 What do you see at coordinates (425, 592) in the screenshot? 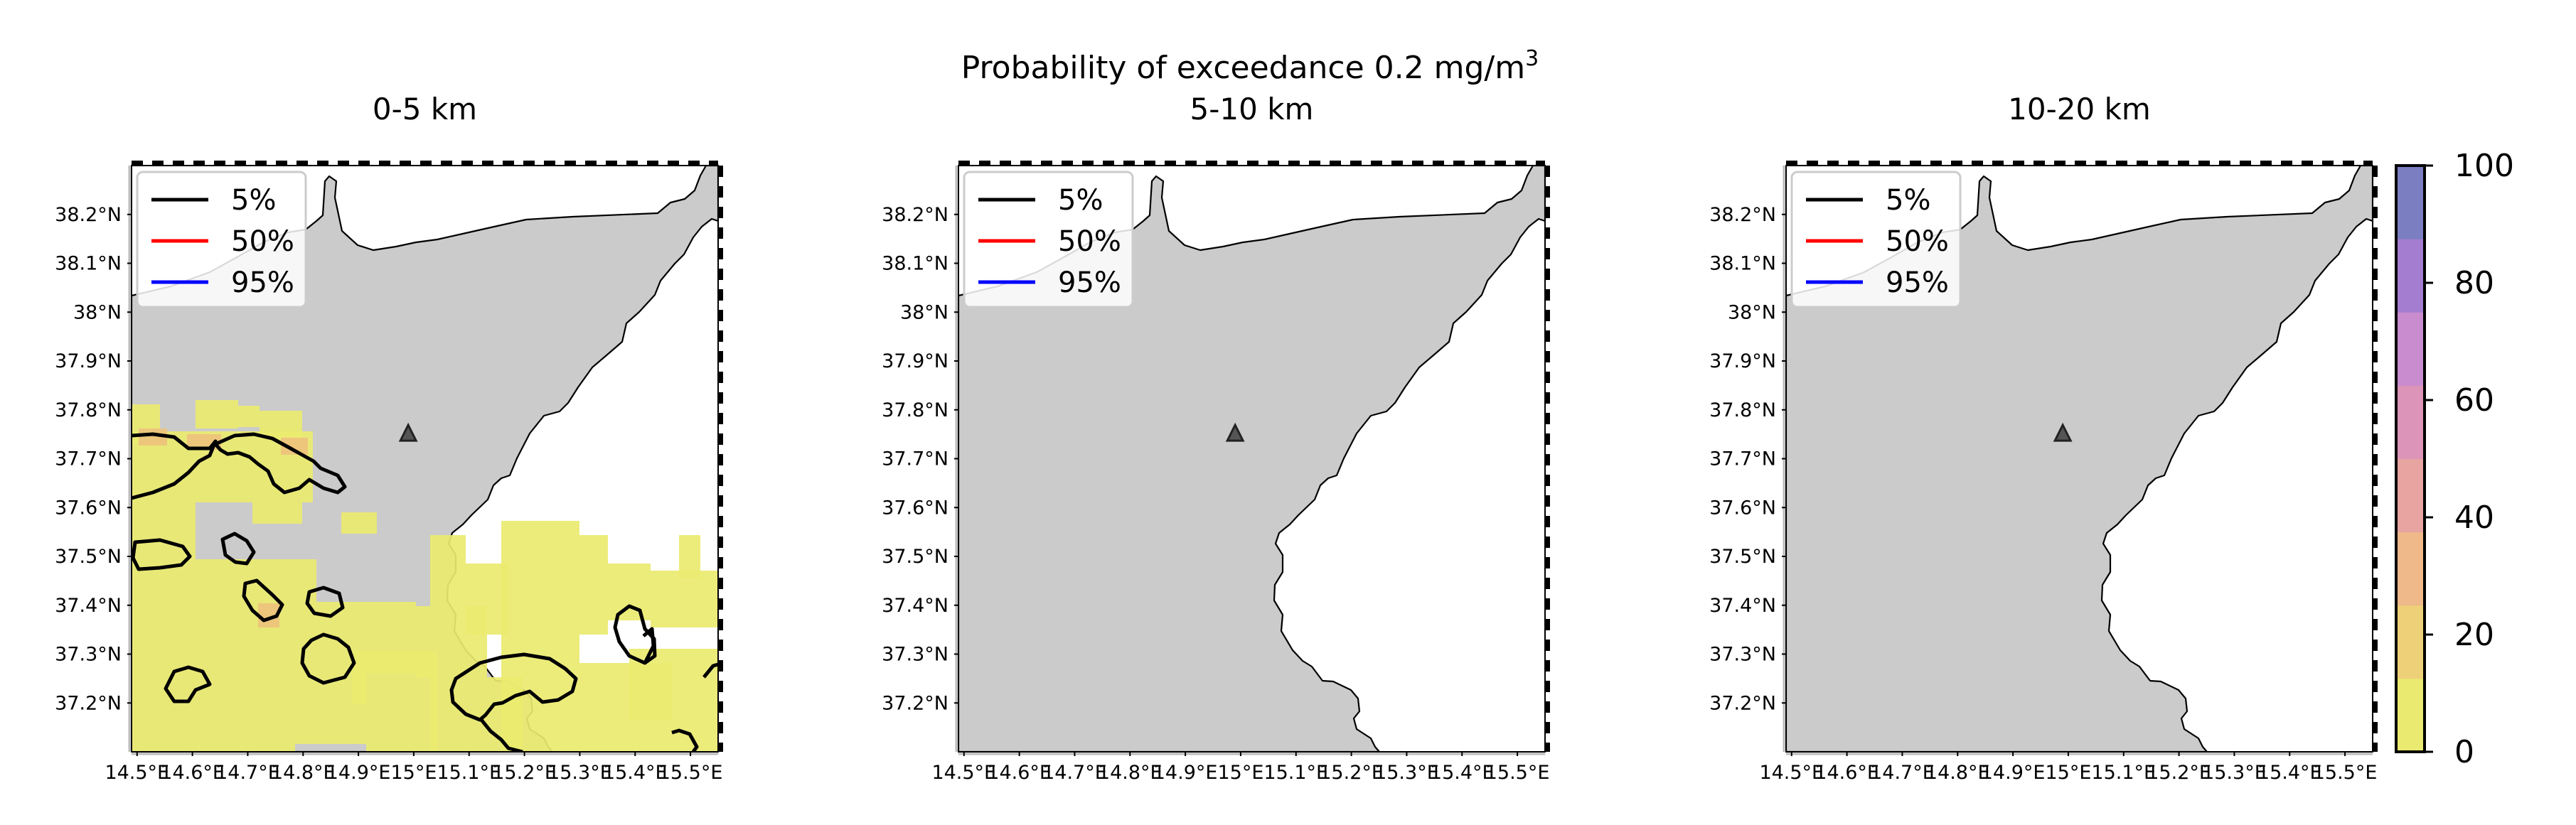
I see `contour-5pct` at bounding box center [425, 592].